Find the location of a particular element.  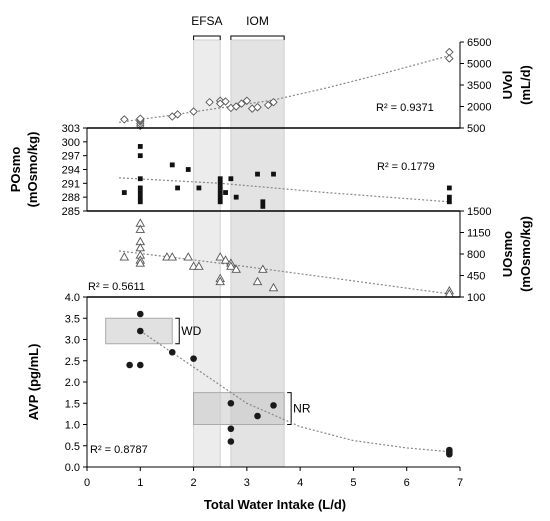

y-tick-label: 1150 is located at coordinates (479, 234).